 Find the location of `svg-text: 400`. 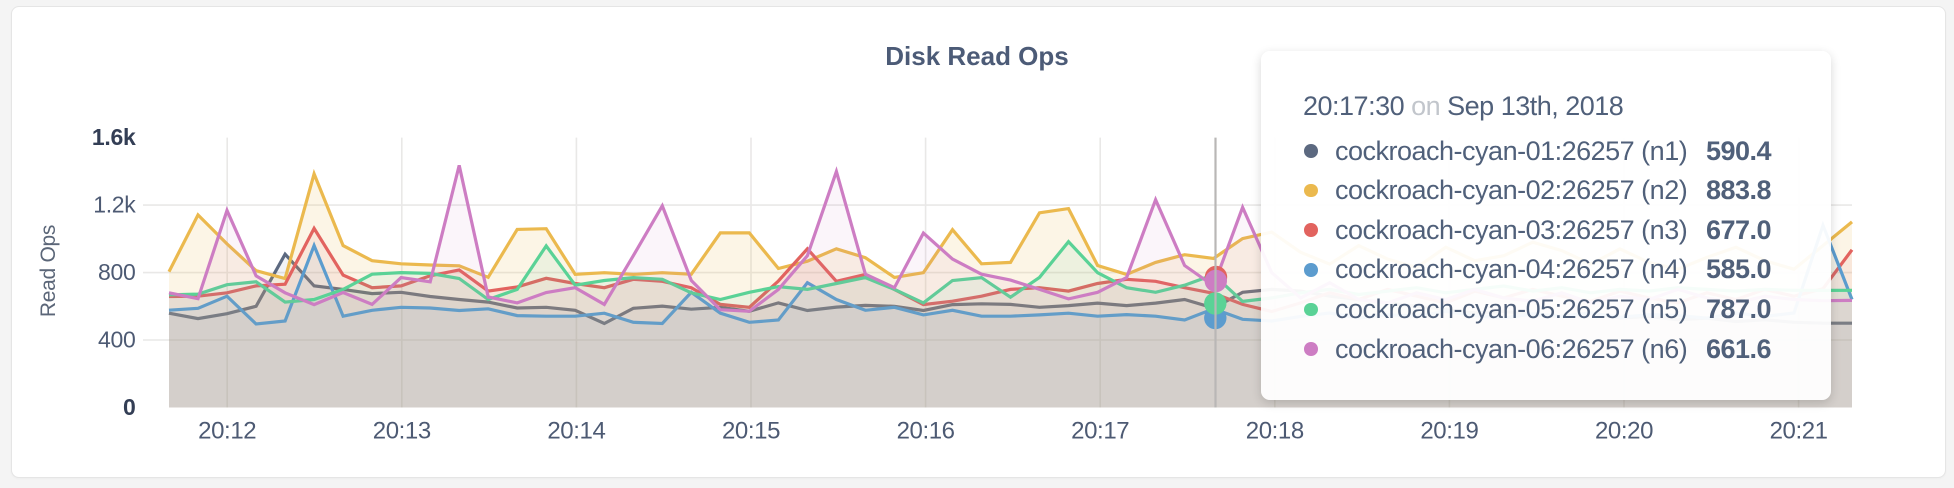

svg-text: 400 is located at coordinates (116, 340).